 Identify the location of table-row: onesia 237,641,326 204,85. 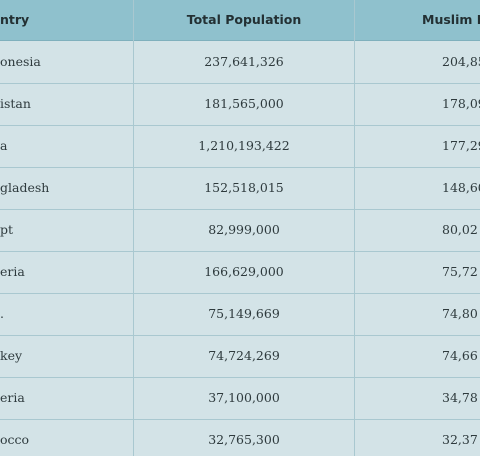
(240, 62).